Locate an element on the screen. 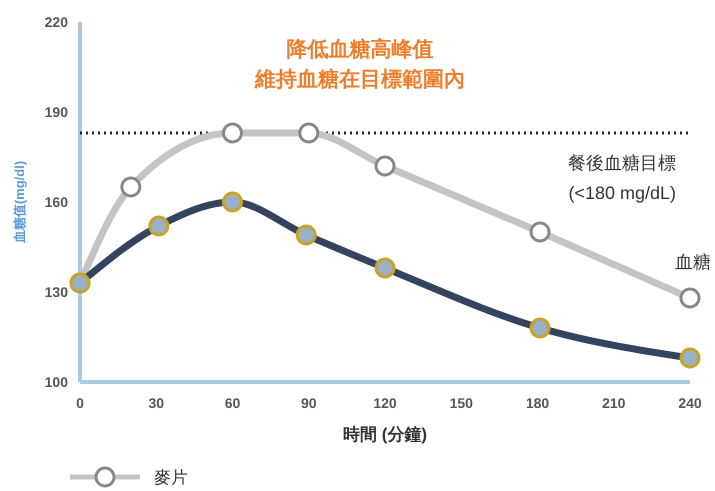 Image resolution: width=715 pixels, height=491 pixels. x-tick-label: 240 is located at coordinates (690, 403).